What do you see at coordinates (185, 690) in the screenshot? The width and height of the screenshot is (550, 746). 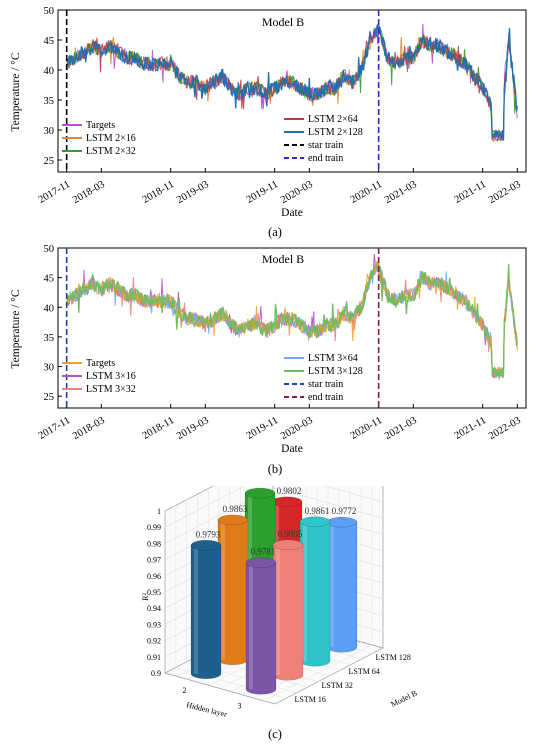 I see `layer-tick-label: 2` at bounding box center [185, 690].